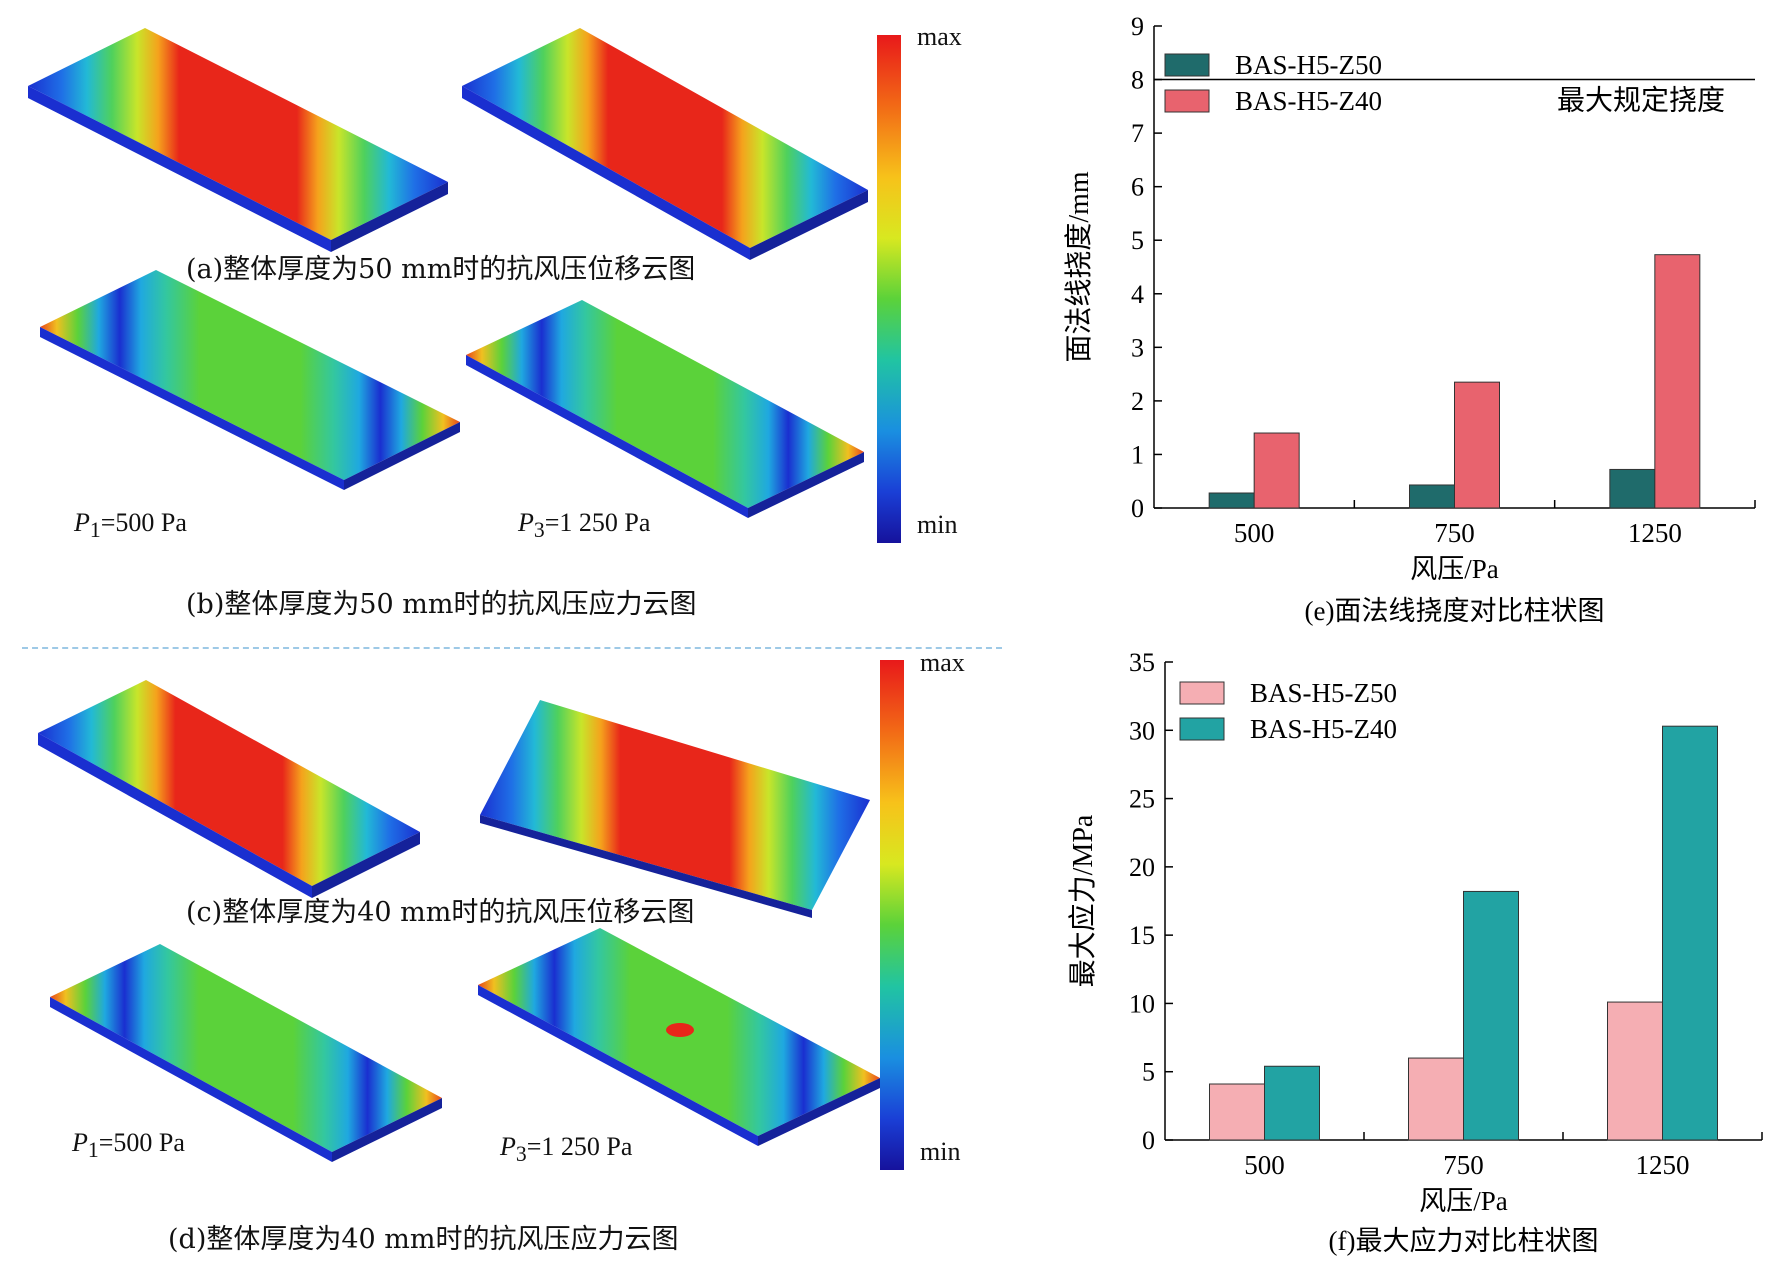 The height and width of the screenshot is (1268, 1770). I want to click on plate-a-right, so click(665, 144).